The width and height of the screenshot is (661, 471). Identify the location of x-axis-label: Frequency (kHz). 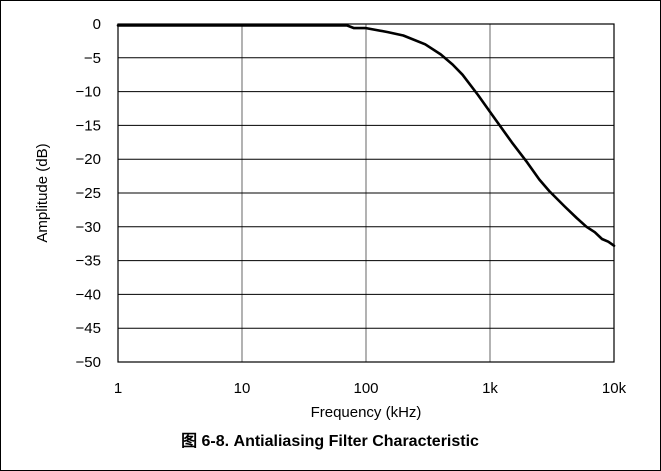
(366, 412).